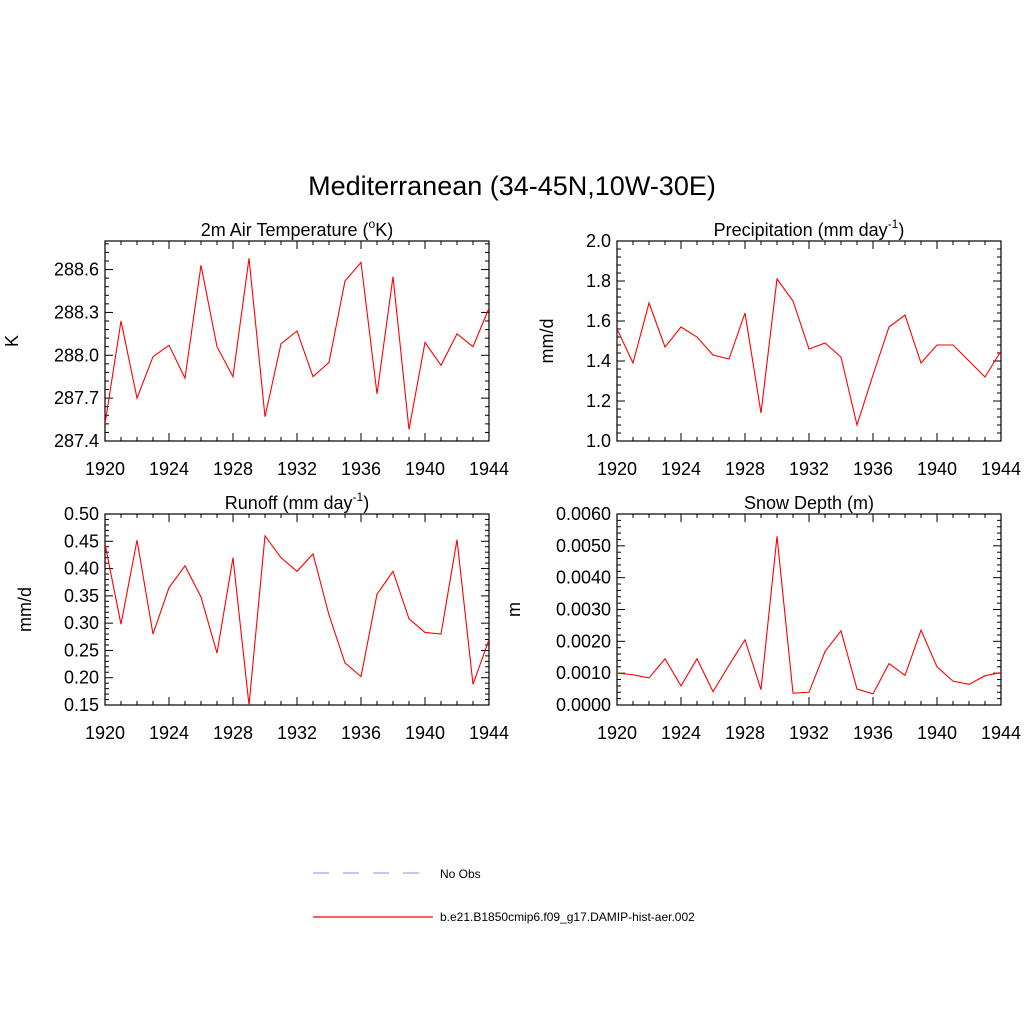 The width and height of the screenshot is (1024, 1029). I want to click on y-tick-label: 1.2, so click(598, 401).